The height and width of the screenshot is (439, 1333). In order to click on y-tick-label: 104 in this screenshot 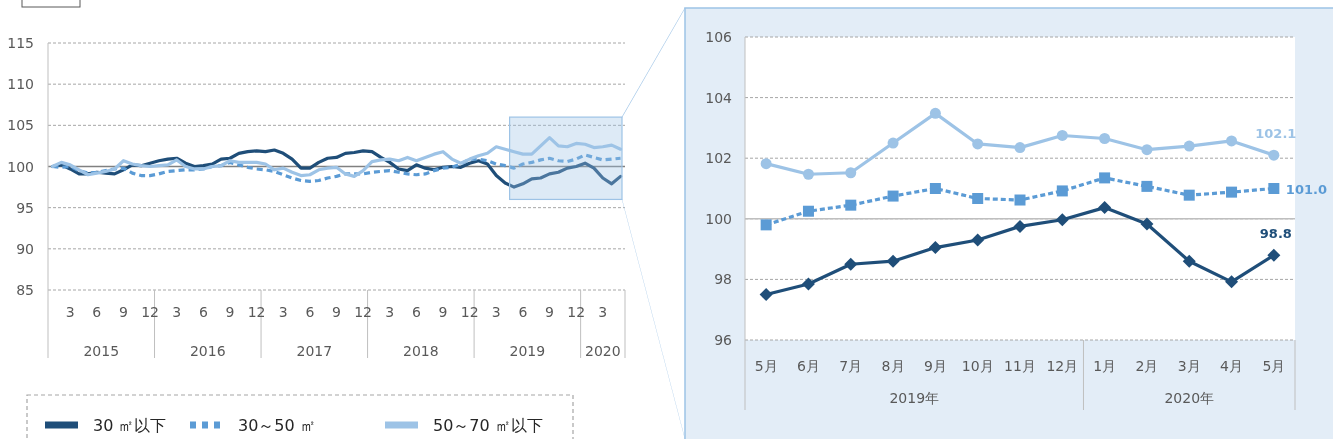, I will do `click(719, 97)`.